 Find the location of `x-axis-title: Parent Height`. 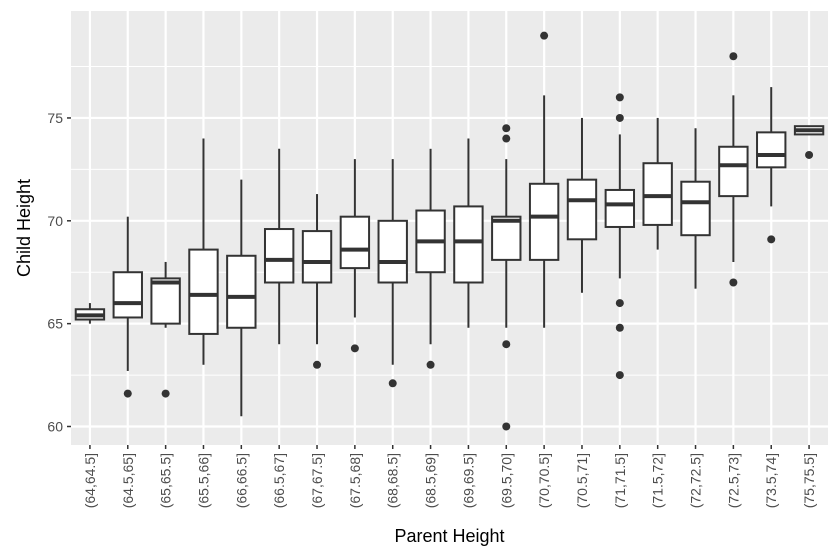

x-axis-title: Parent Height is located at coordinates (449, 536).